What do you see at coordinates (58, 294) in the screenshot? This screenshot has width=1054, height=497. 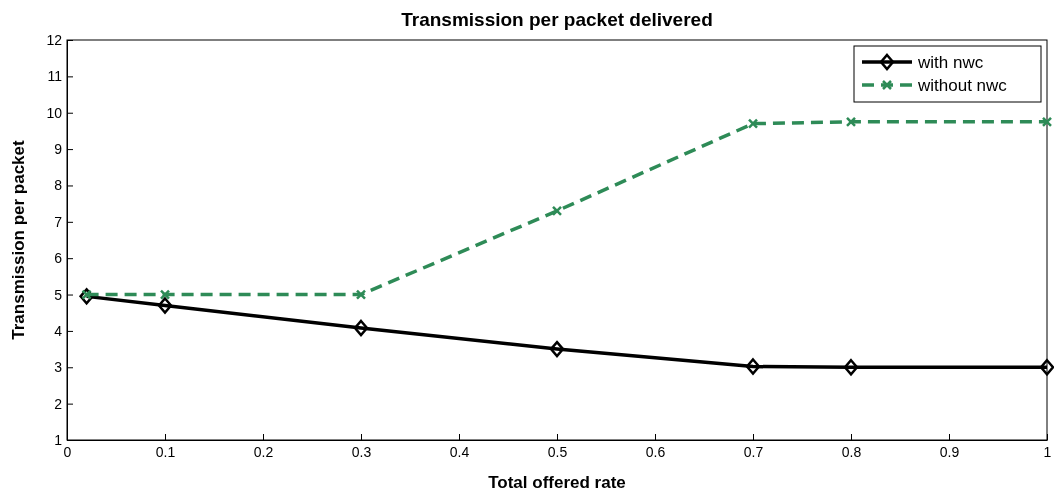 I see `y-tick-label: 5` at bounding box center [58, 294].